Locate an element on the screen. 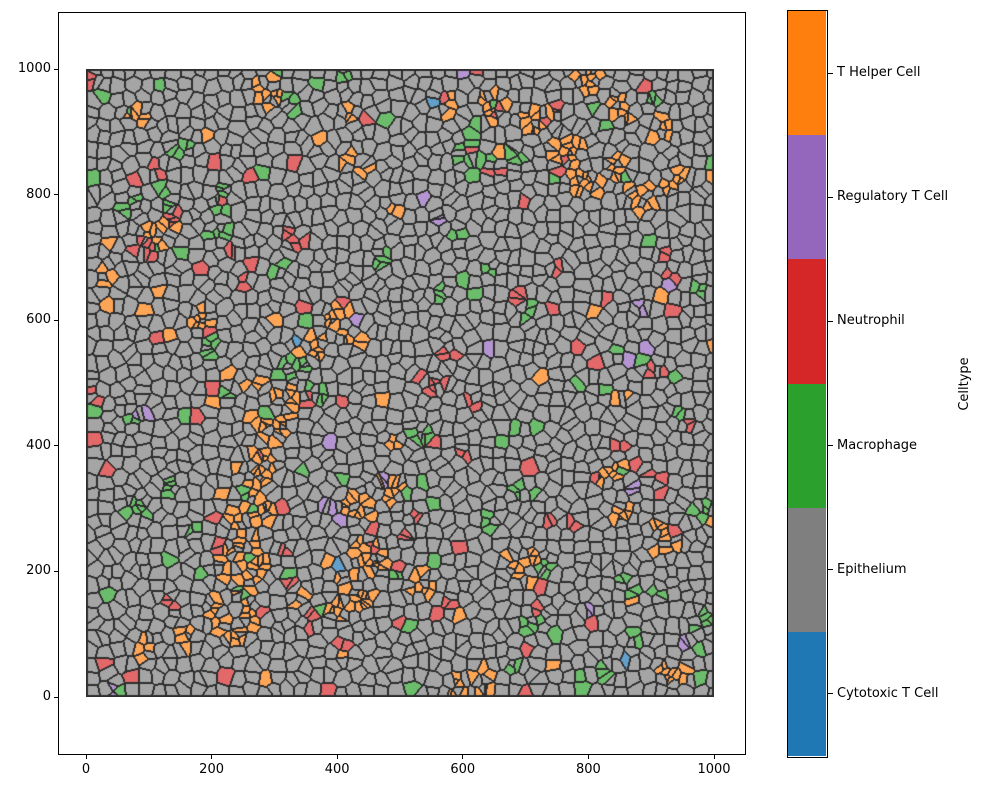 The height and width of the screenshot is (790, 983). y-tick-label: 1000 is located at coordinates (34, 68).